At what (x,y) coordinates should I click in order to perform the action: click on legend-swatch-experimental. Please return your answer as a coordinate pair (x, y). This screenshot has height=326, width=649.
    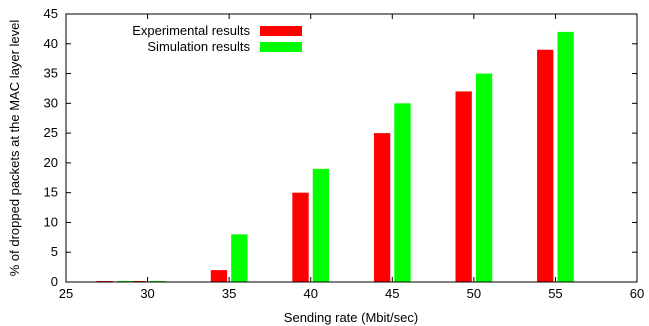
    Looking at the image, I should click on (281, 31).